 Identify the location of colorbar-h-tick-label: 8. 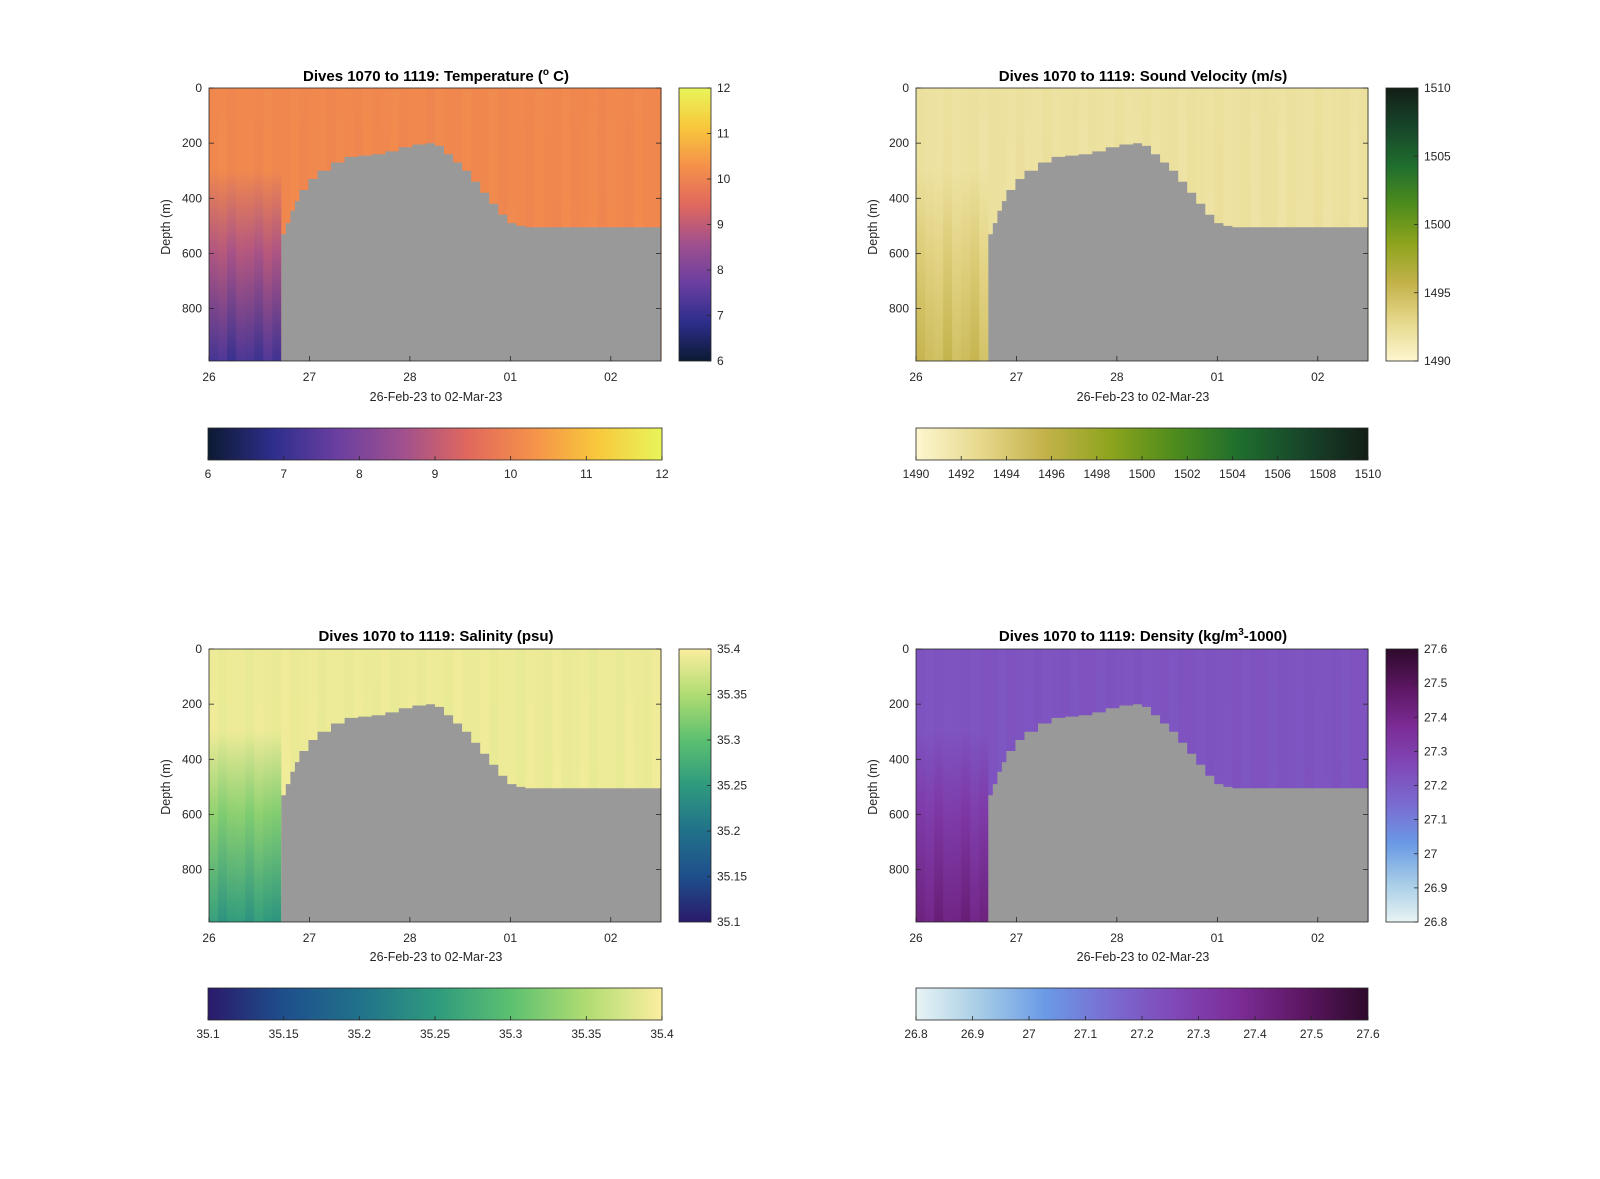
(359, 474).